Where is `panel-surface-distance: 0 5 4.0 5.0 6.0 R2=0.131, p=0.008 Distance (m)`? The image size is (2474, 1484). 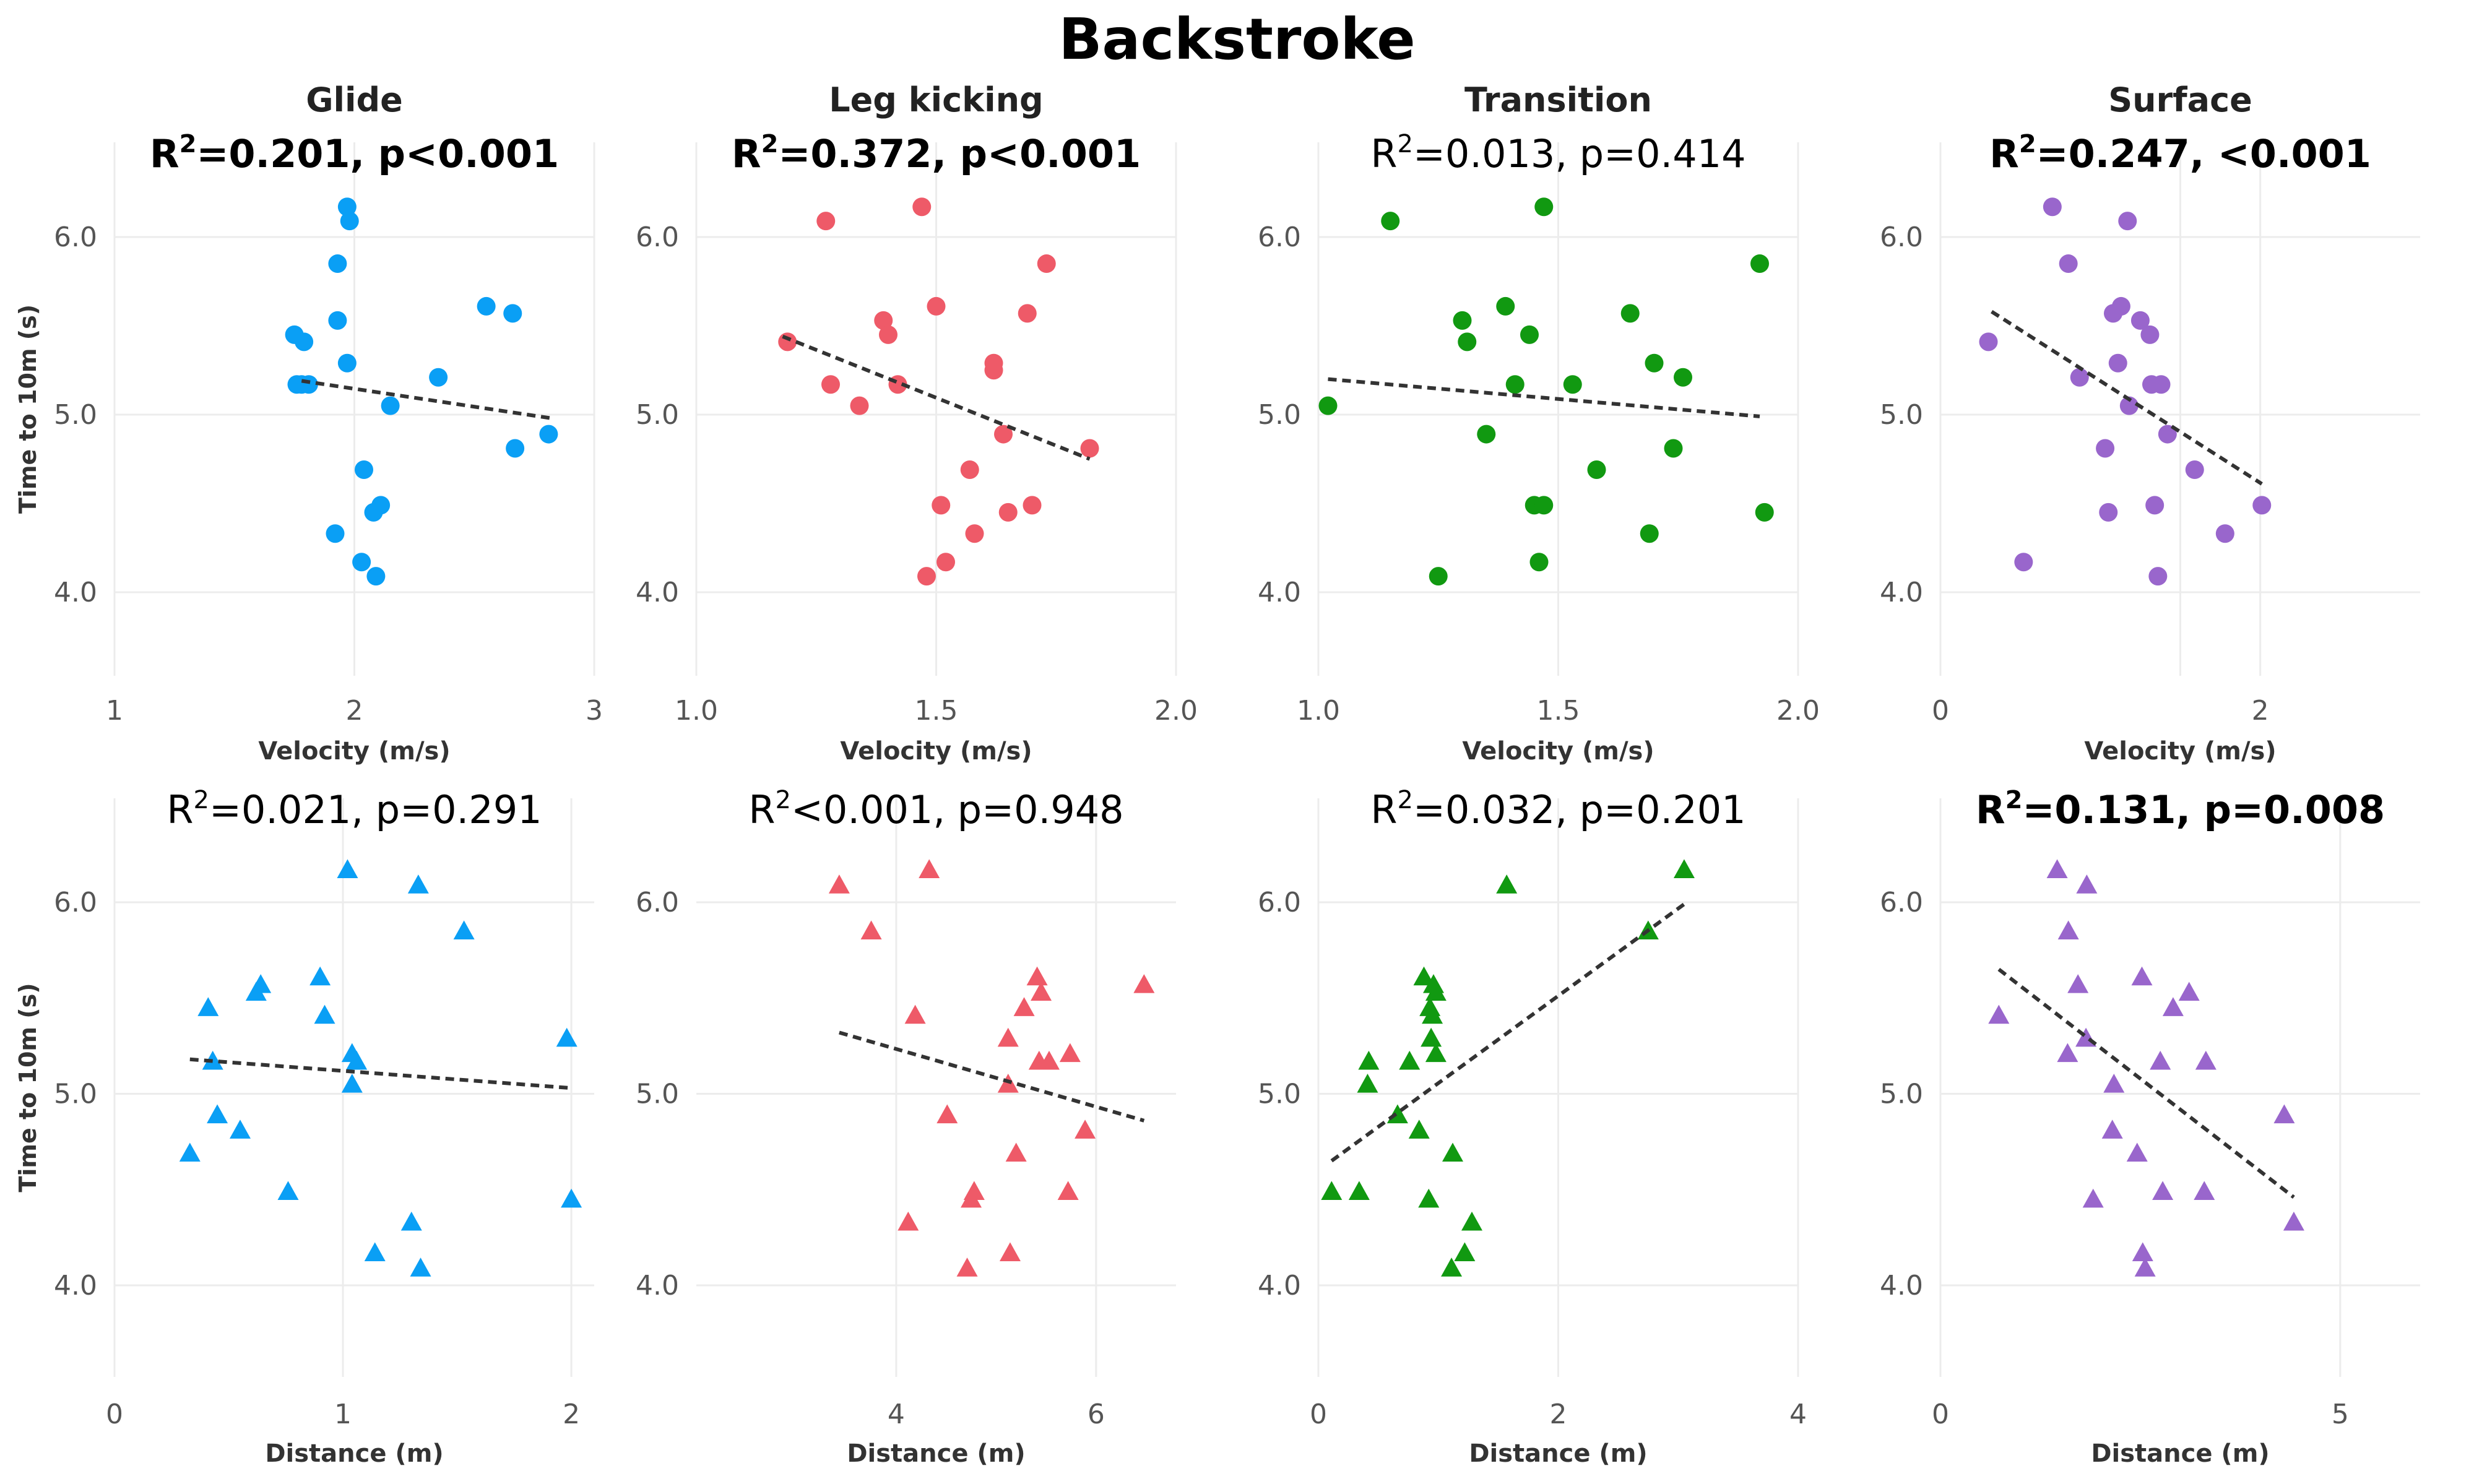
panel-surface-distance: 0 5 4.0 5.0 6.0 R2=0.131, p=0.008 Distance (m) is located at coordinates (2150, 1127).